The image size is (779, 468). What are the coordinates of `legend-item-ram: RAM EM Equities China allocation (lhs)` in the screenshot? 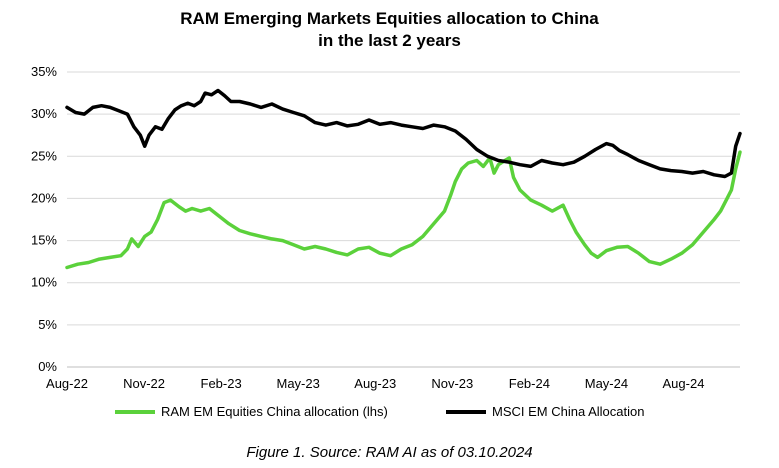 It's located at (251, 411).